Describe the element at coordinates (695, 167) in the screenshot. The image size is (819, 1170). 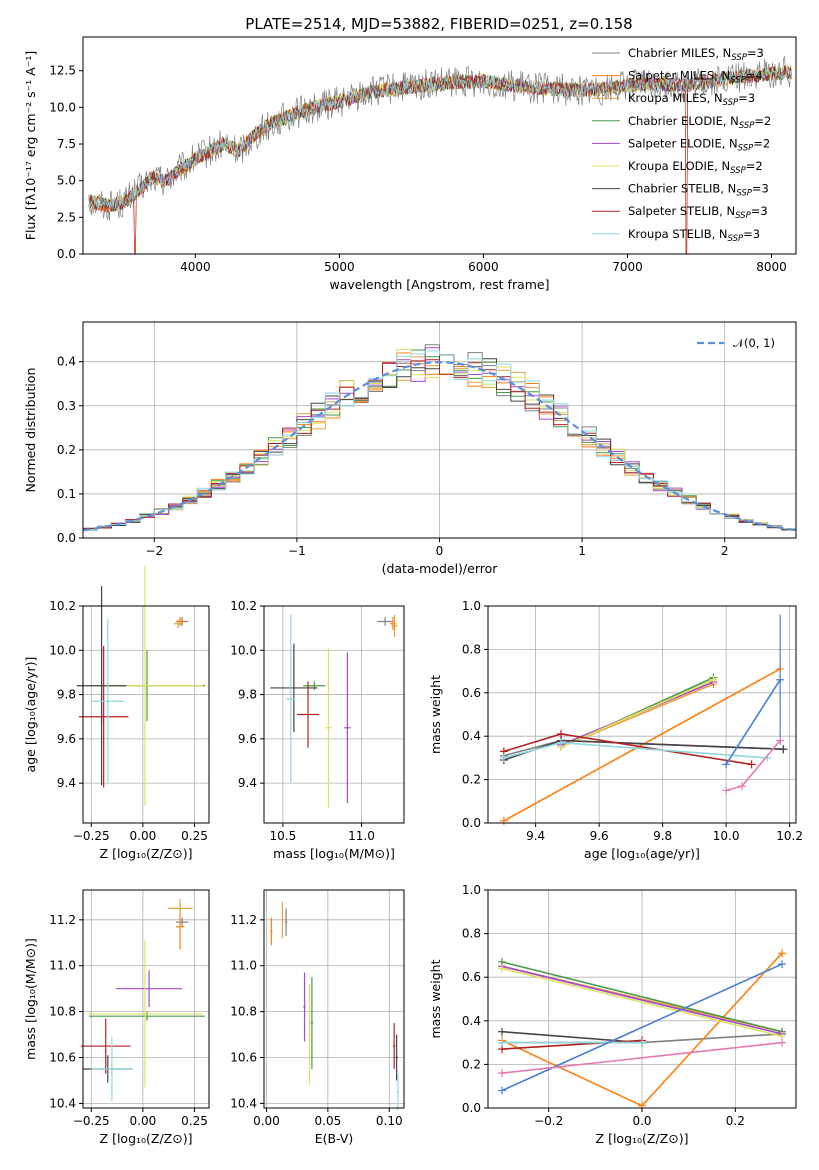
I see `legend-entry: Kroupa ELODIE, NSSP=2` at that location.